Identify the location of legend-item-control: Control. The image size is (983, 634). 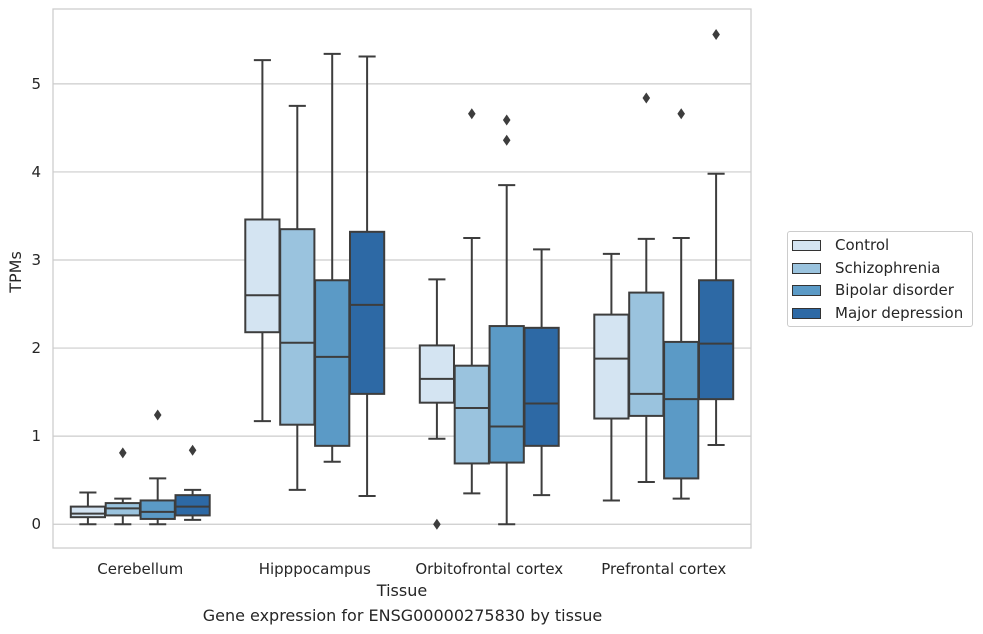
(840, 245).